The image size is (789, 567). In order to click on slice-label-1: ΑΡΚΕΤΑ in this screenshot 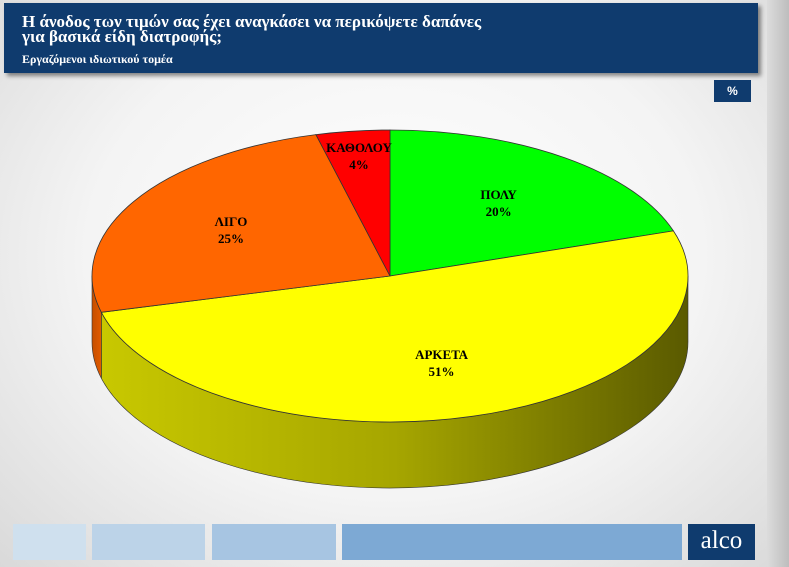, I will do `click(442, 354)`.